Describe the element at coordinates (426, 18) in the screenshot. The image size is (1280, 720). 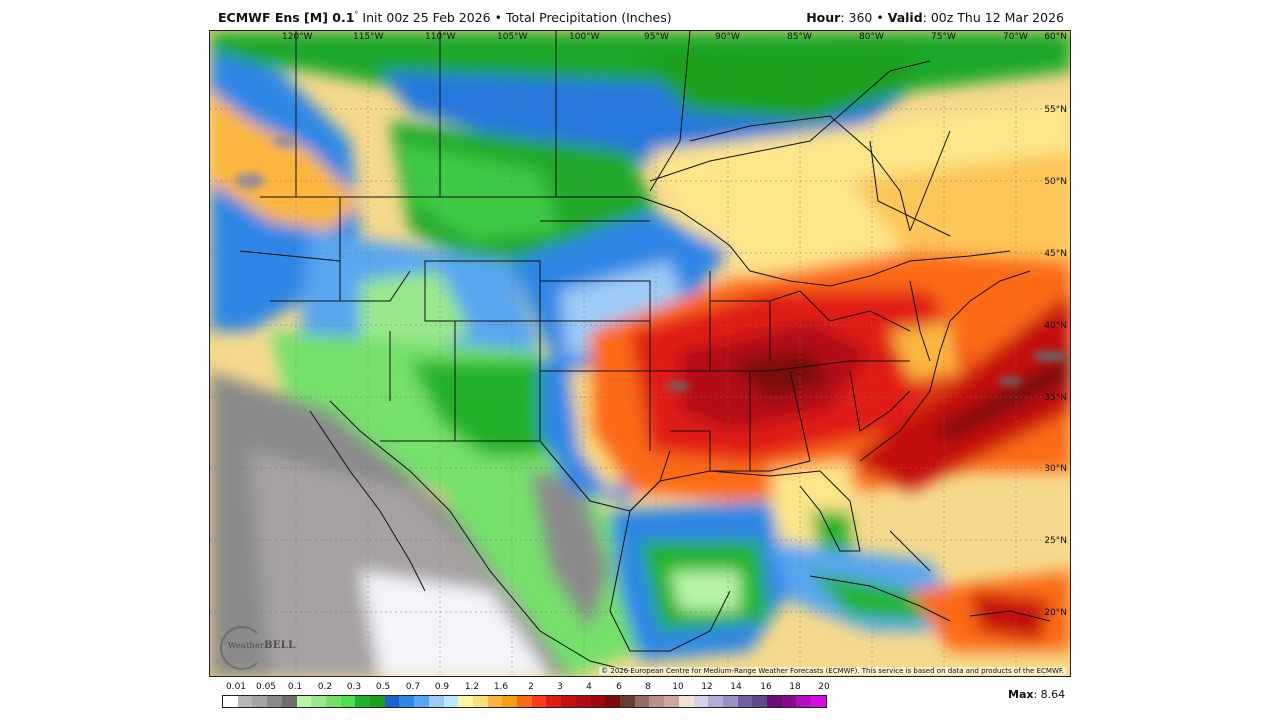
I see `init-time: Init 00z 25 Feb 2026` at that location.